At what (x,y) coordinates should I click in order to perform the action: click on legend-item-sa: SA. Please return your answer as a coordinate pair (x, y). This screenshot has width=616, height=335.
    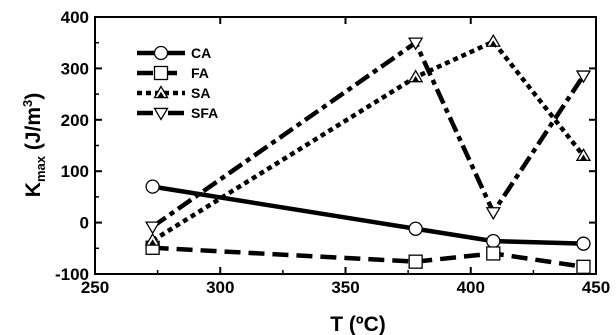
    Looking at the image, I should click on (173, 93).